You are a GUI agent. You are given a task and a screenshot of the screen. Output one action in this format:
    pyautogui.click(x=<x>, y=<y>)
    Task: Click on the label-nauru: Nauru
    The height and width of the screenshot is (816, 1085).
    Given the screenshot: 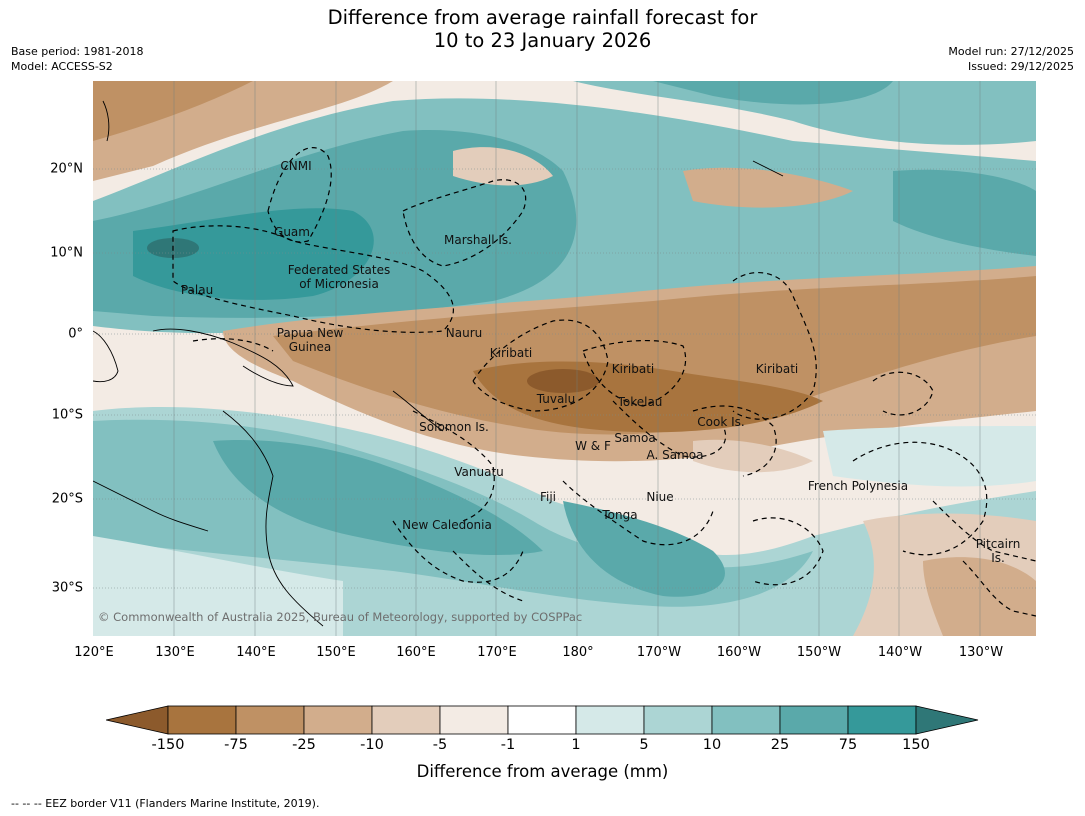 What is the action you would take?
    pyautogui.click(x=464, y=333)
    